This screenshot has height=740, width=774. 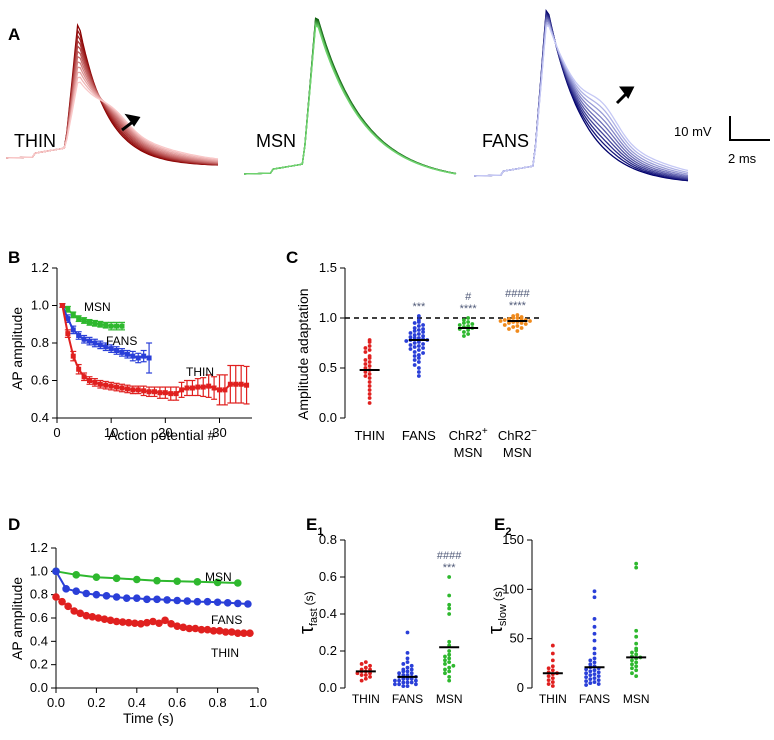 What do you see at coordinates (307, 630) in the screenshot?
I see `panel-e1-ylabel-tau: τ` at bounding box center [307, 630].